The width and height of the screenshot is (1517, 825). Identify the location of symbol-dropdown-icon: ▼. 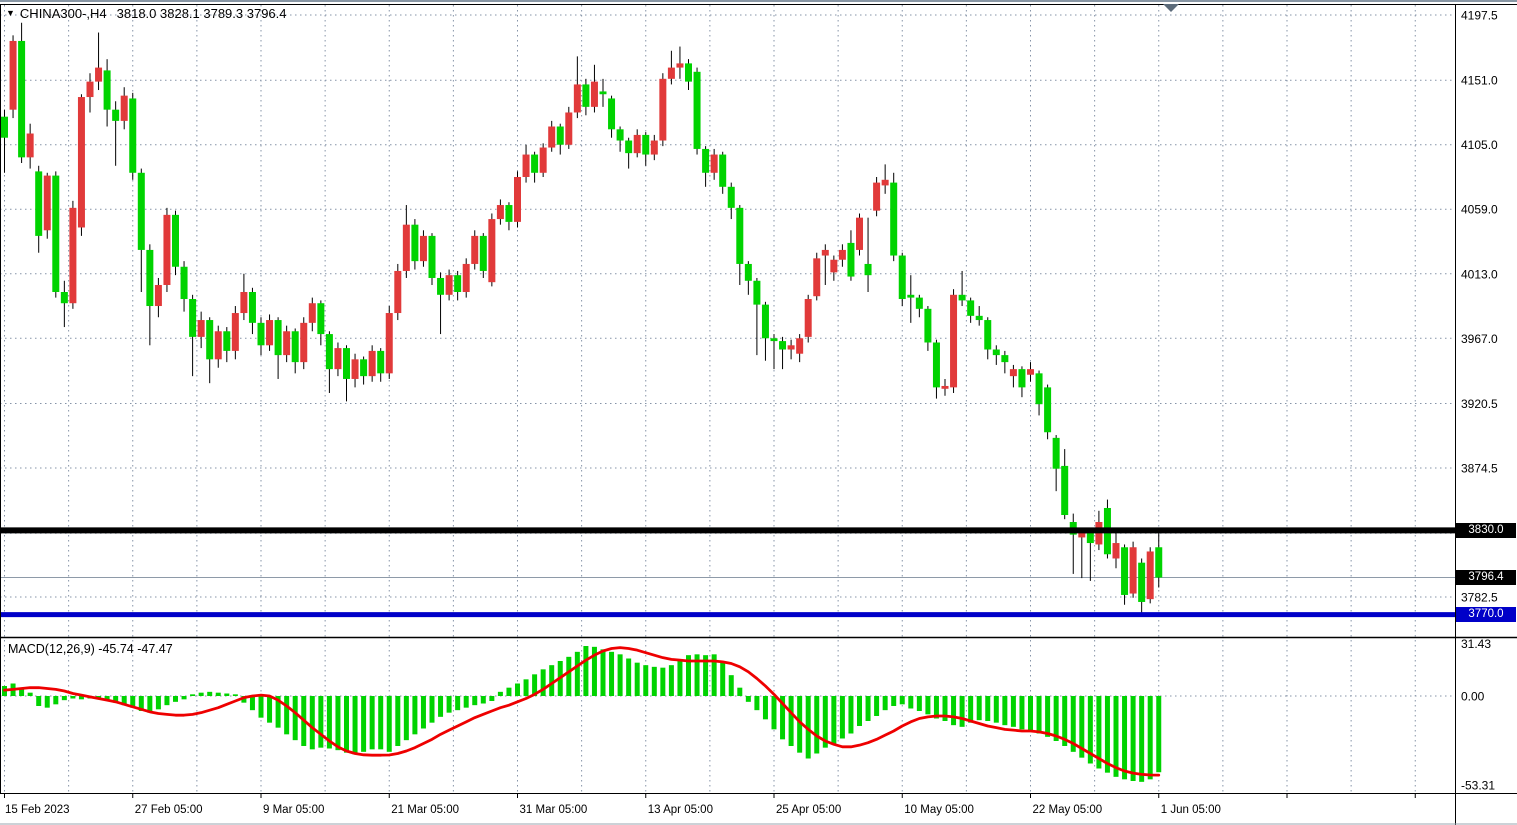
(10, 13).